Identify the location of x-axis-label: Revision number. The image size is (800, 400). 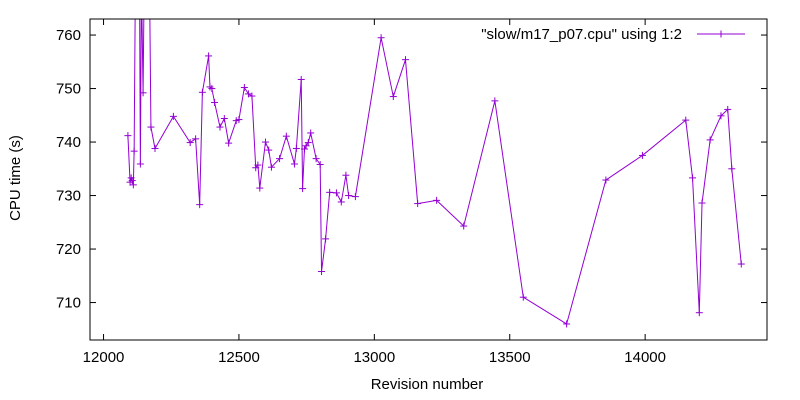
(427, 384).